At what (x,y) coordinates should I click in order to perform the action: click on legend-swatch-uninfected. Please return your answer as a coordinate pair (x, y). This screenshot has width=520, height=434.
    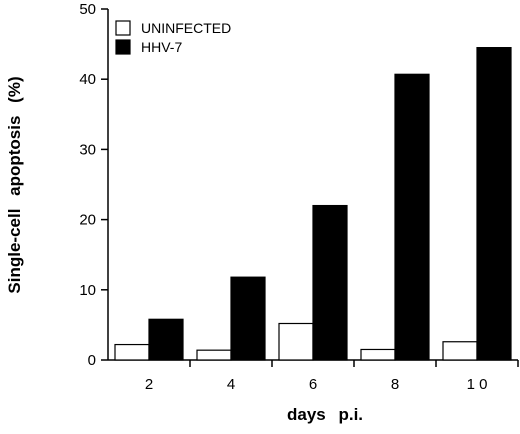
    Looking at the image, I should click on (123, 28).